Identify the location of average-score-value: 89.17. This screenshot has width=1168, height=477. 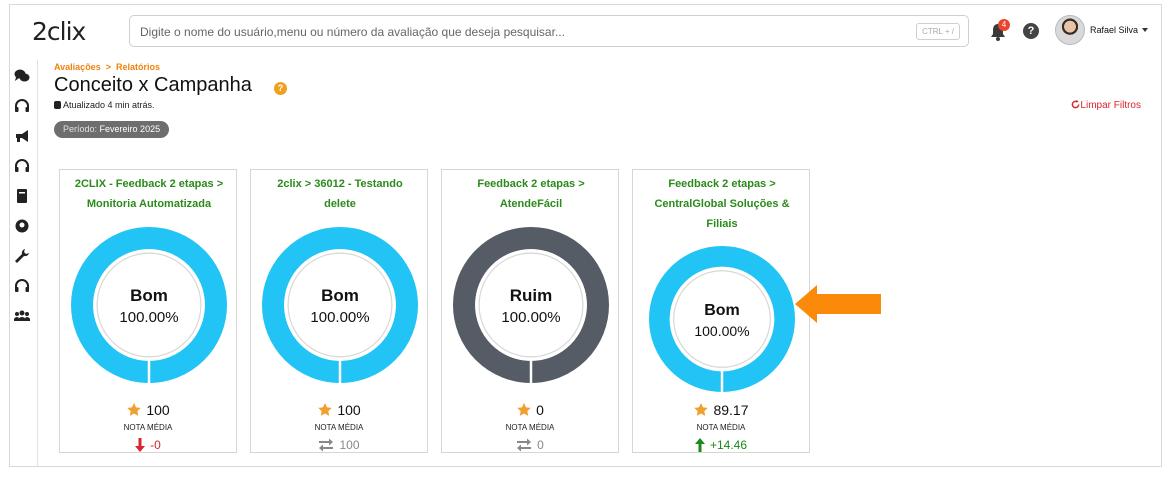
(731, 410).